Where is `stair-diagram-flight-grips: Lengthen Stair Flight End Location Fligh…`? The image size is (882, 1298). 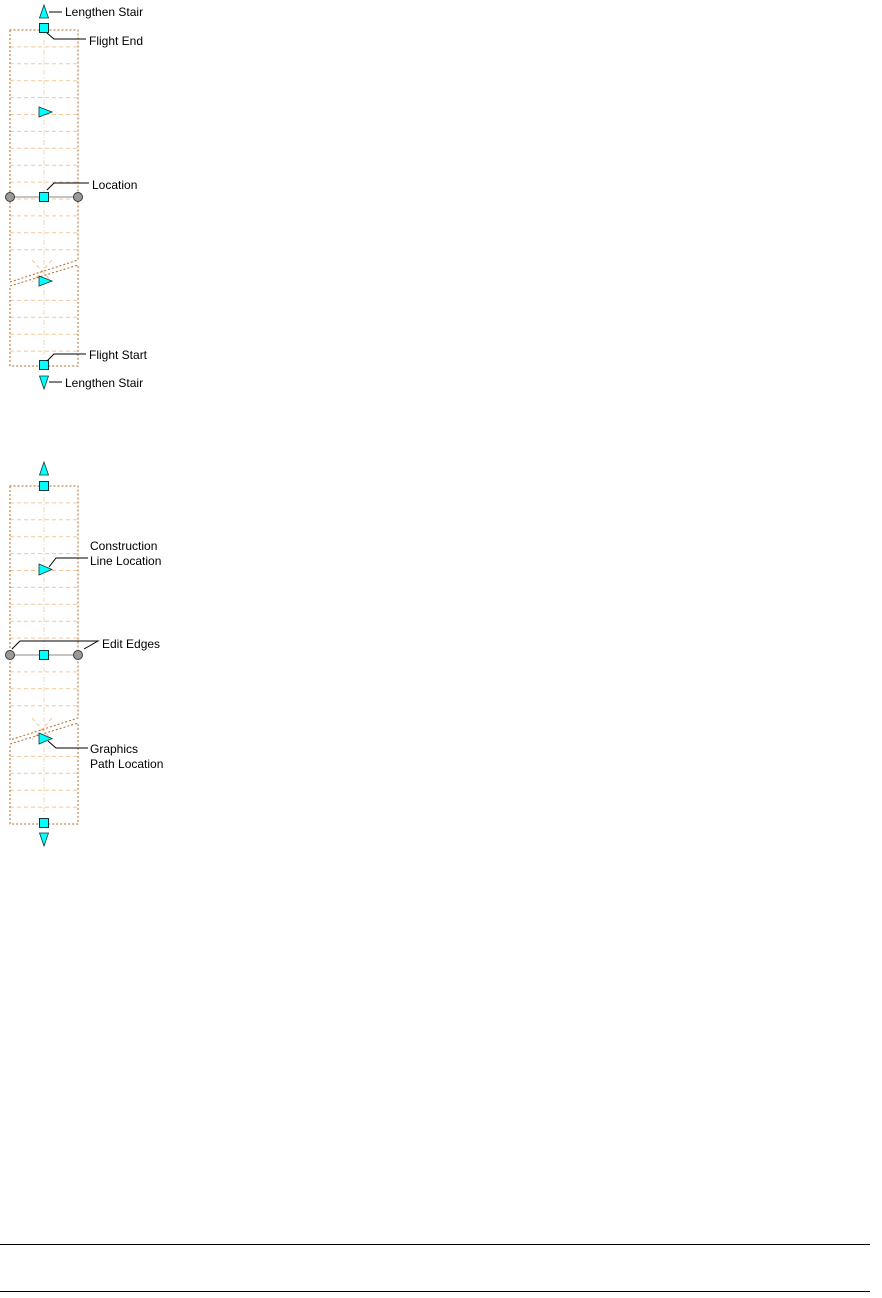
stair-diagram-flight-grips: Lengthen Stair Flight End Location Fligh… is located at coordinates (76, 197).